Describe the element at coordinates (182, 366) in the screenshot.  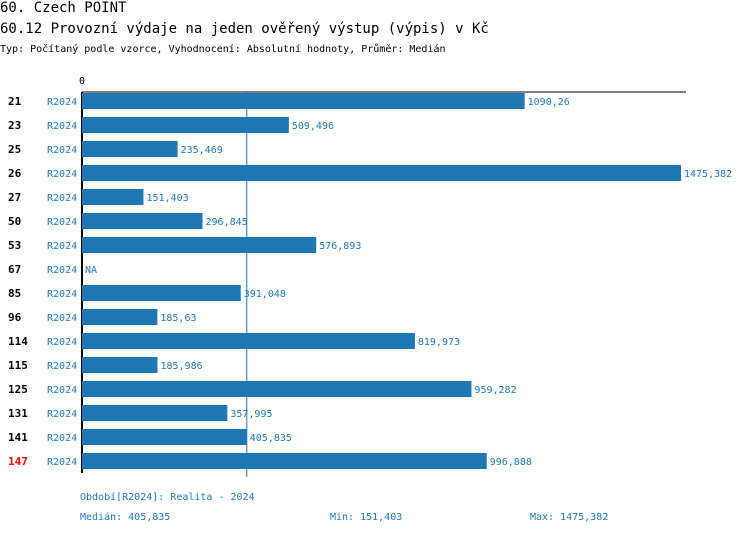
I see `data-label: 185,986` at that location.